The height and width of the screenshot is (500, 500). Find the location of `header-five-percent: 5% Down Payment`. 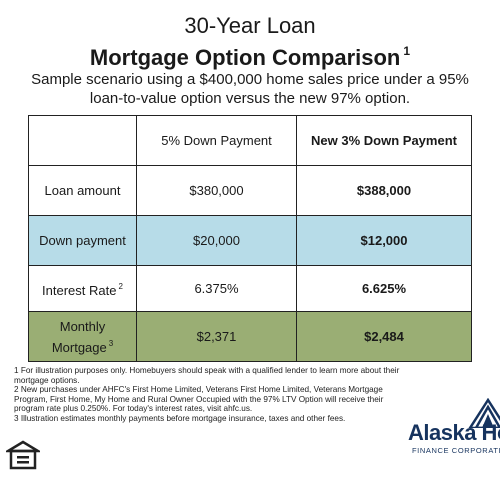

header-five-percent: 5% Down Payment is located at coordinates (216, 140).